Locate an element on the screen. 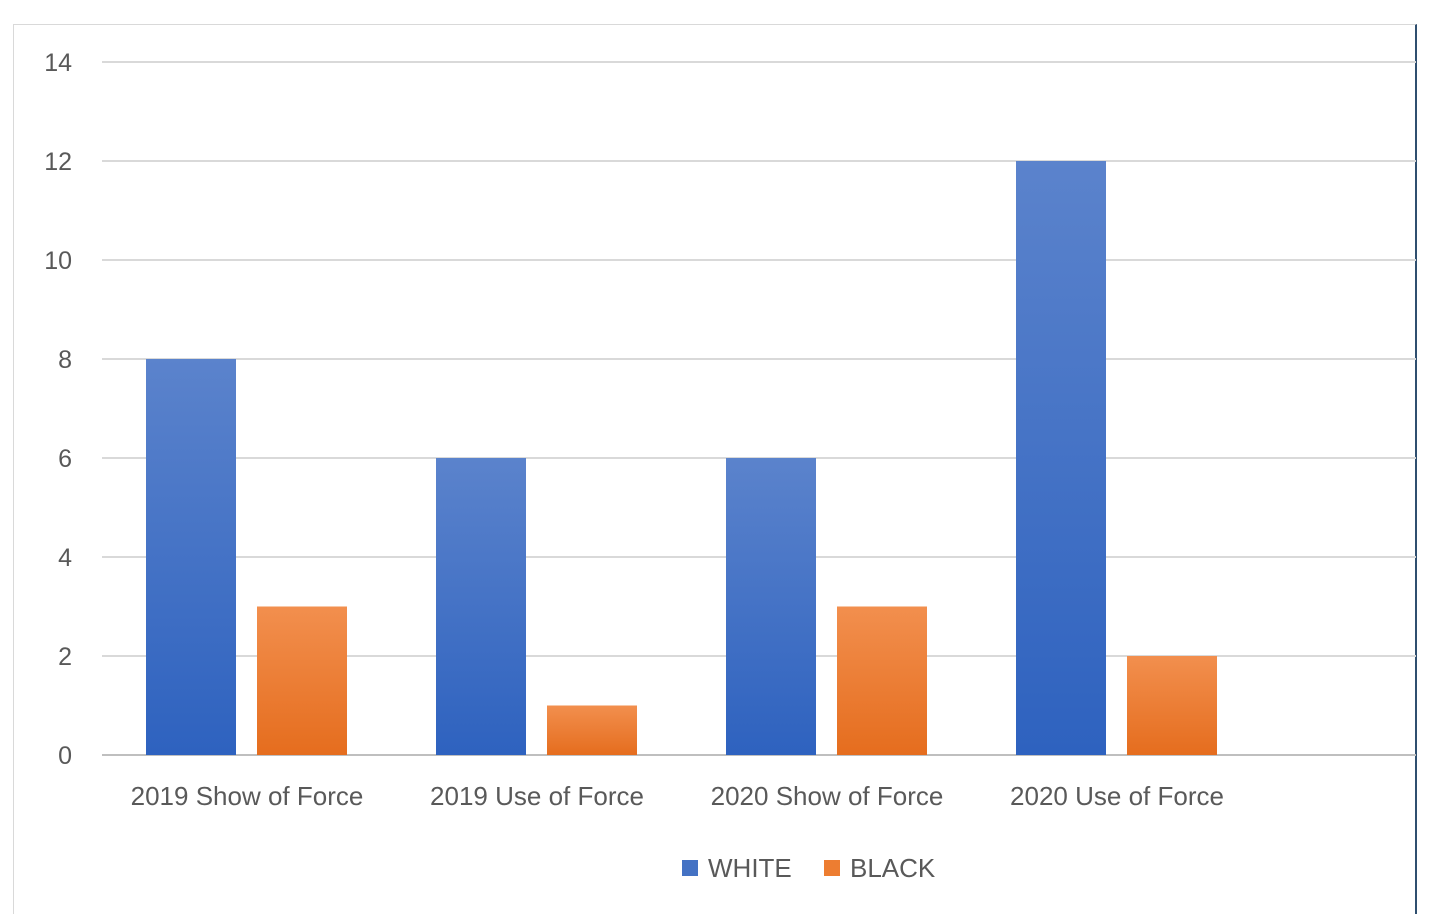  x-category-label: 2020 Use of Force is located at coordinates (1117, 796).